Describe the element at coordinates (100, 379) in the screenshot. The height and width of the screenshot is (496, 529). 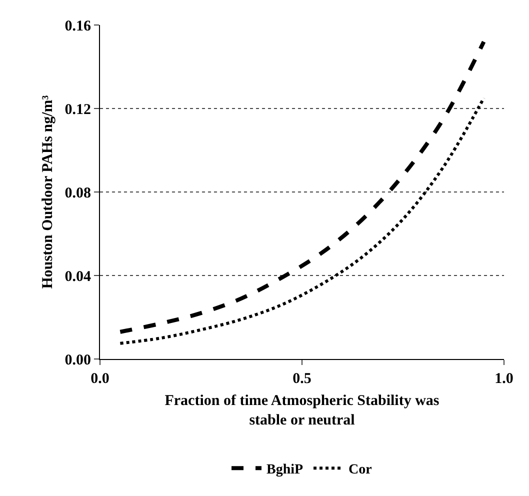
I see `x-tick-label: 0.0` at that location.